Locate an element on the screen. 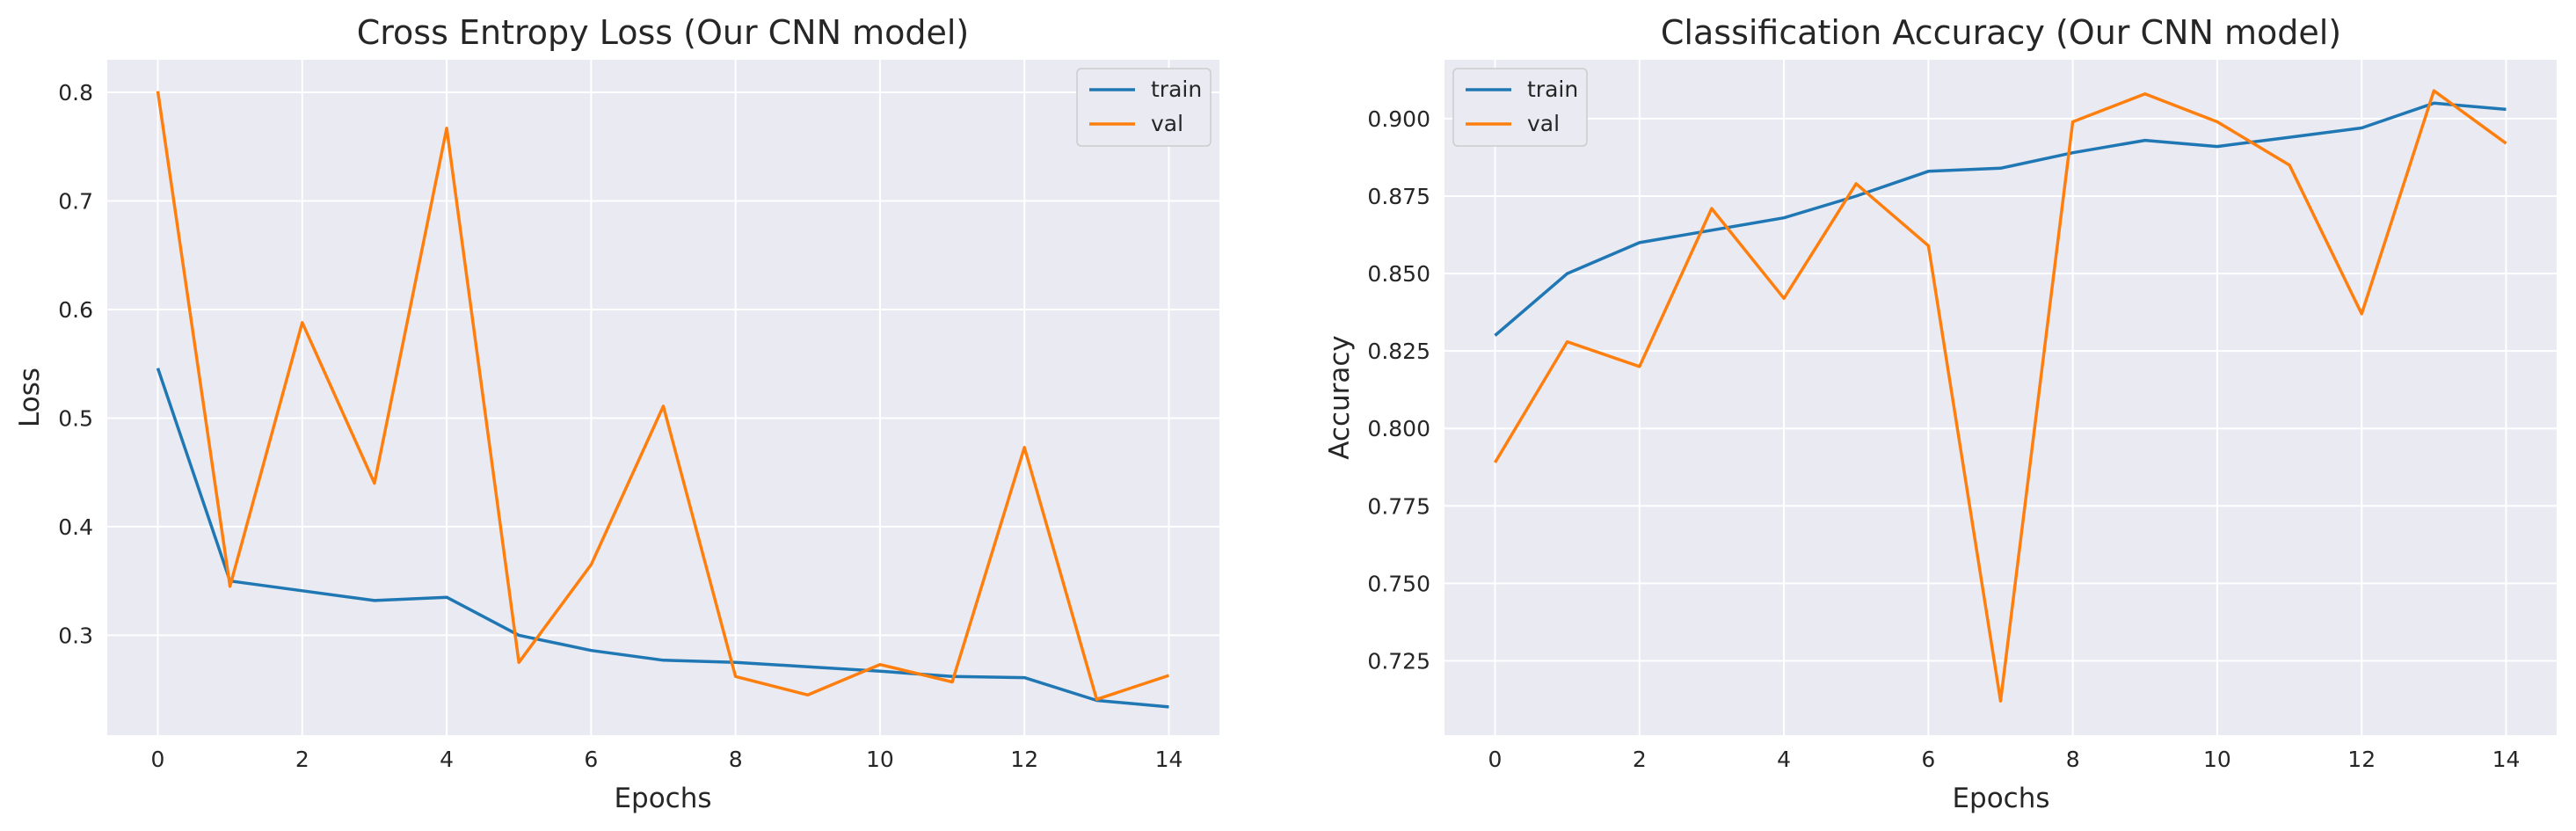 The width and height of the screenshot is (2576, 831). y-tick-label: 0.7 is located at coordinates (75, 202).